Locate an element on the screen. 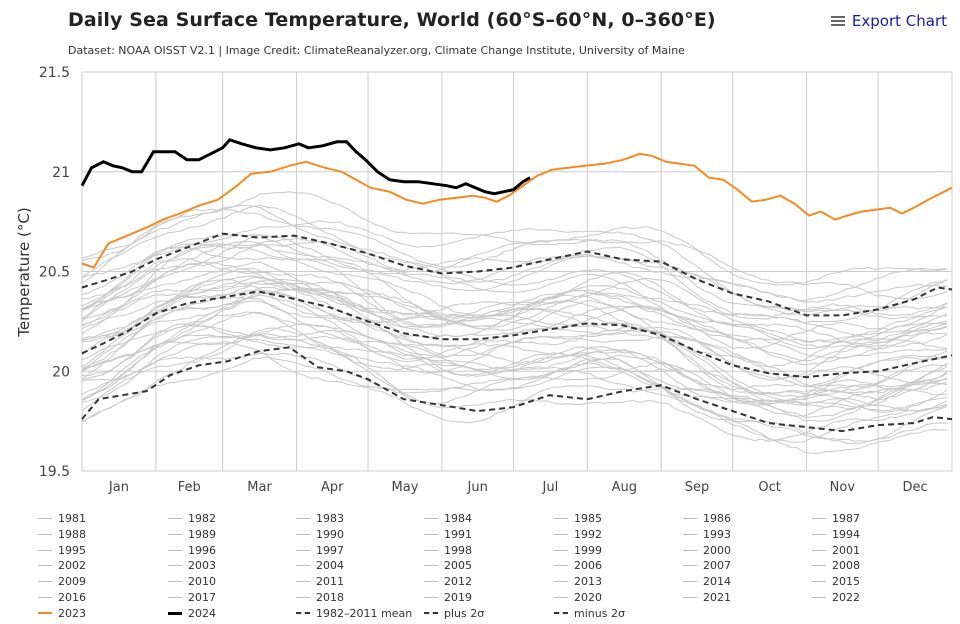 This screenshot has width=960, height=624. legend-label: 1997 is located at coordinates (330, 550).